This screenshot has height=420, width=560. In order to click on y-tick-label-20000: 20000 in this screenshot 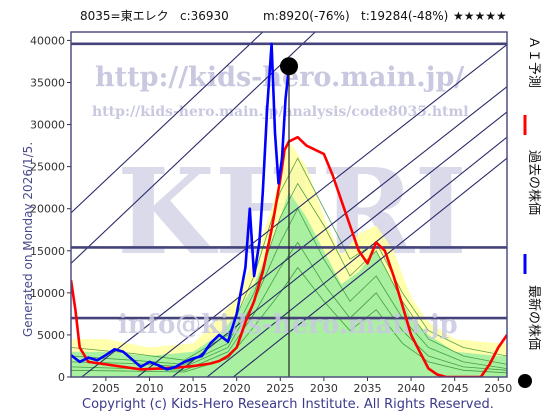, I will do `click(47, 209)`.